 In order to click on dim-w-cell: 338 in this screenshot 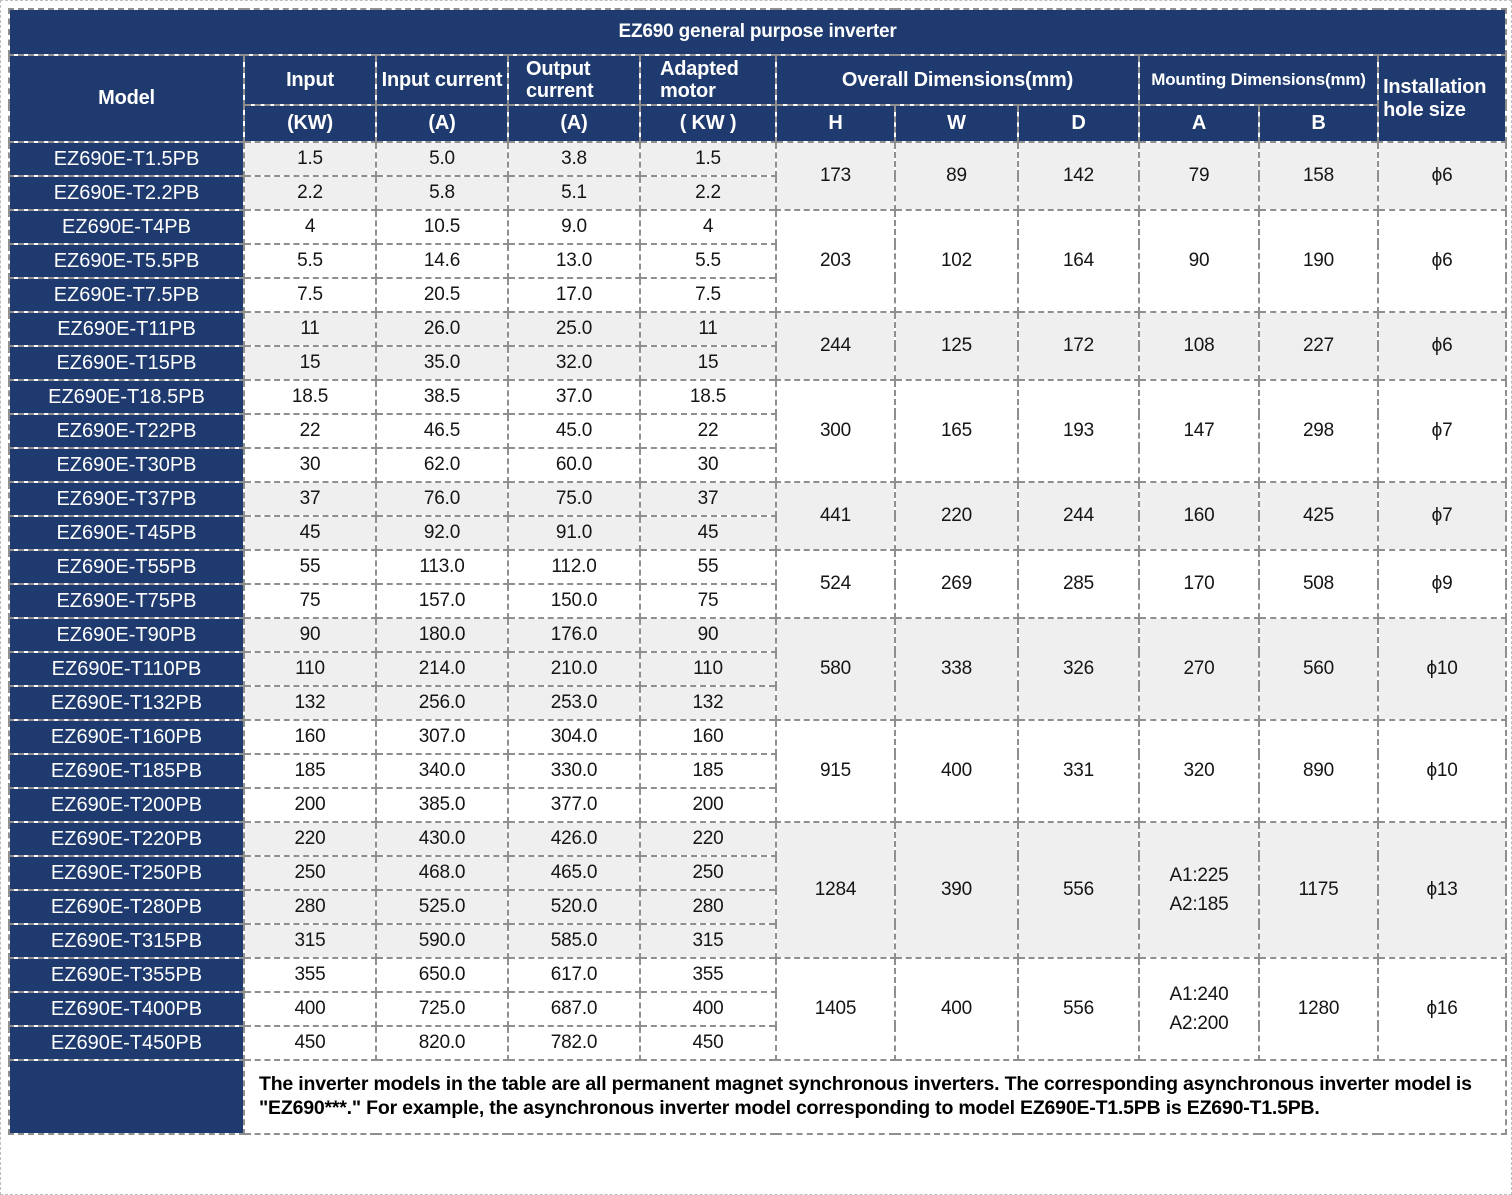, I will do `click(956, 669)`.